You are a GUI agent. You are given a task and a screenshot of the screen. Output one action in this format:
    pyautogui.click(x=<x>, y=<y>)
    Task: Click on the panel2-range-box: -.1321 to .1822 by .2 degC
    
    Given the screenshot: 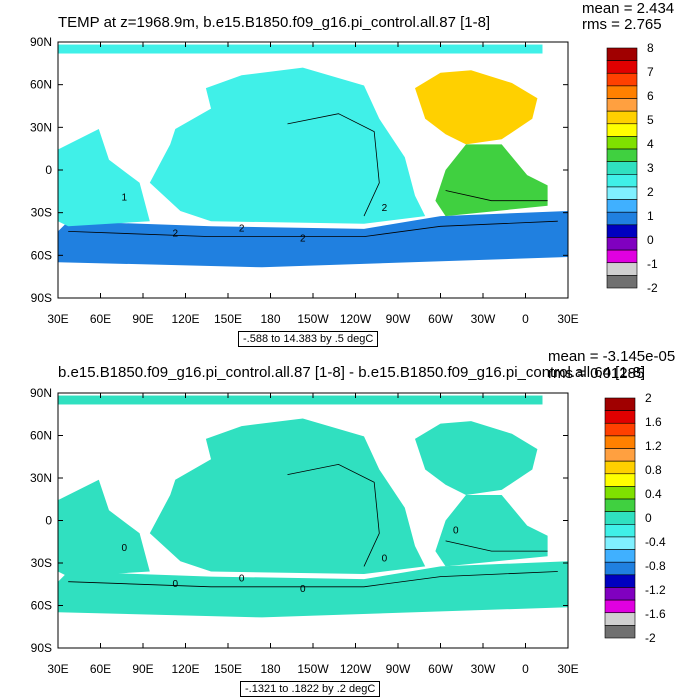 What is the action you would take?
    pyautogui.click(x=310, y=689)
    